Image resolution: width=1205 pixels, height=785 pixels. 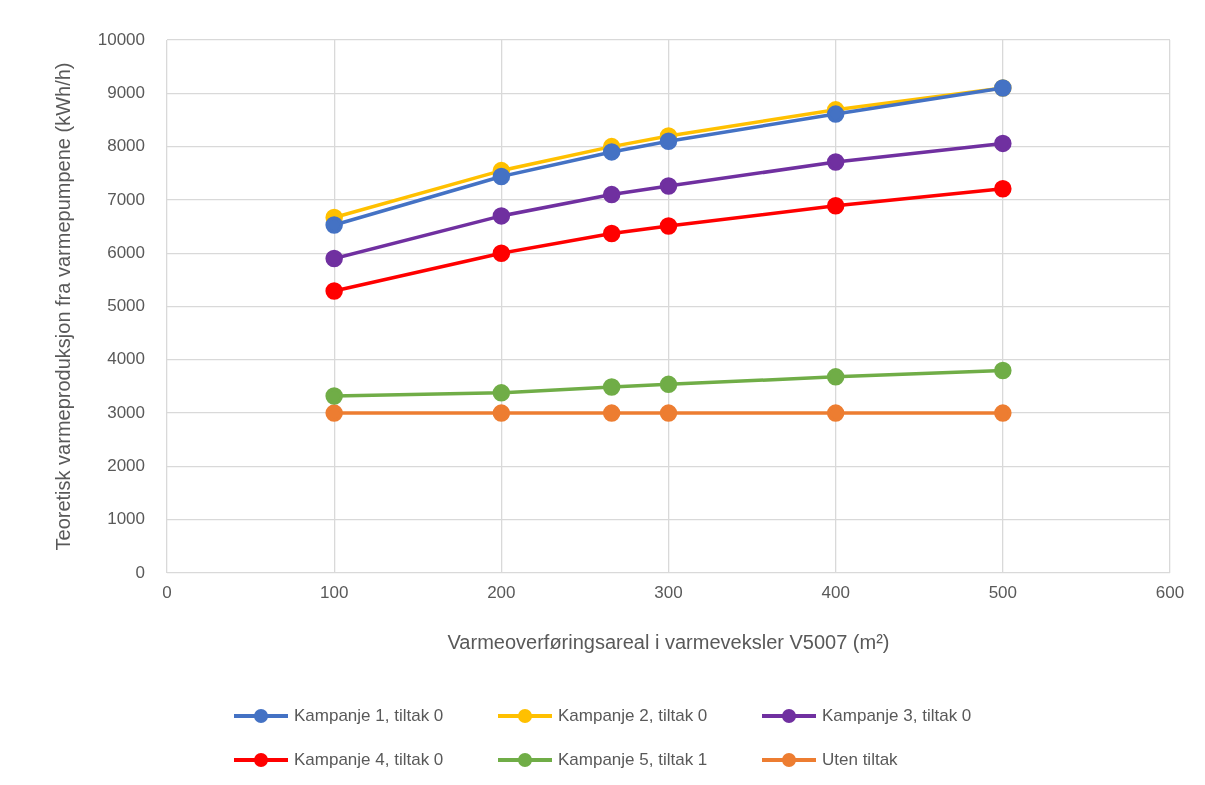 What do you see at coordinates (369, 760) in the screenshot?
I see `legend-label: Kampanje 4, tiltak 0` at bounding box center [369, 760].